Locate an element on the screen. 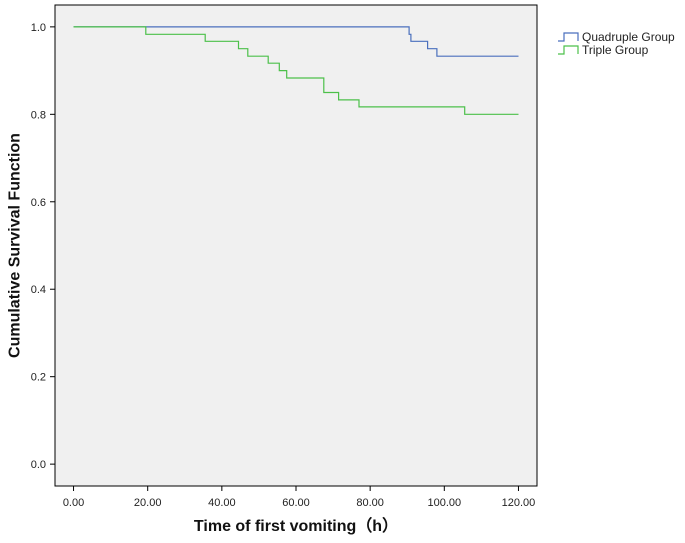 The width and height of the screenshot is (685, 543). x-tick-label: 20.00 is located at coordinates (148, 503).